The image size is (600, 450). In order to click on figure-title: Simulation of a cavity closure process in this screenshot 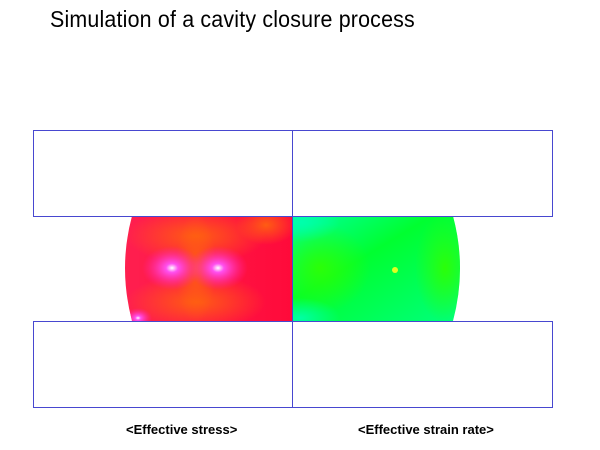, I will do `click(232, 19)`.